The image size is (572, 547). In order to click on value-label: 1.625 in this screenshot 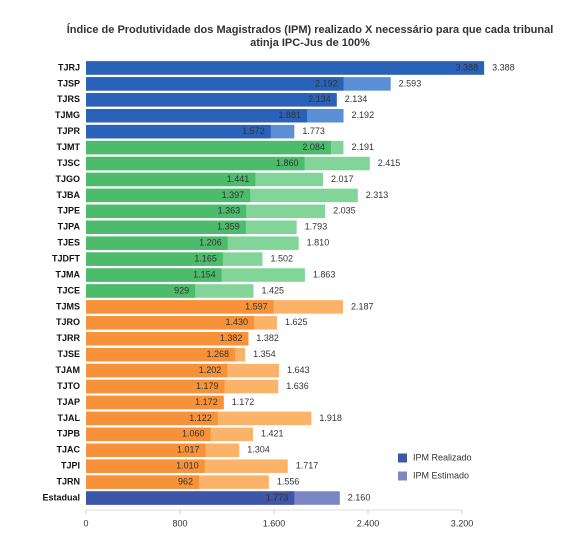, I will do `click(296, 322)`.